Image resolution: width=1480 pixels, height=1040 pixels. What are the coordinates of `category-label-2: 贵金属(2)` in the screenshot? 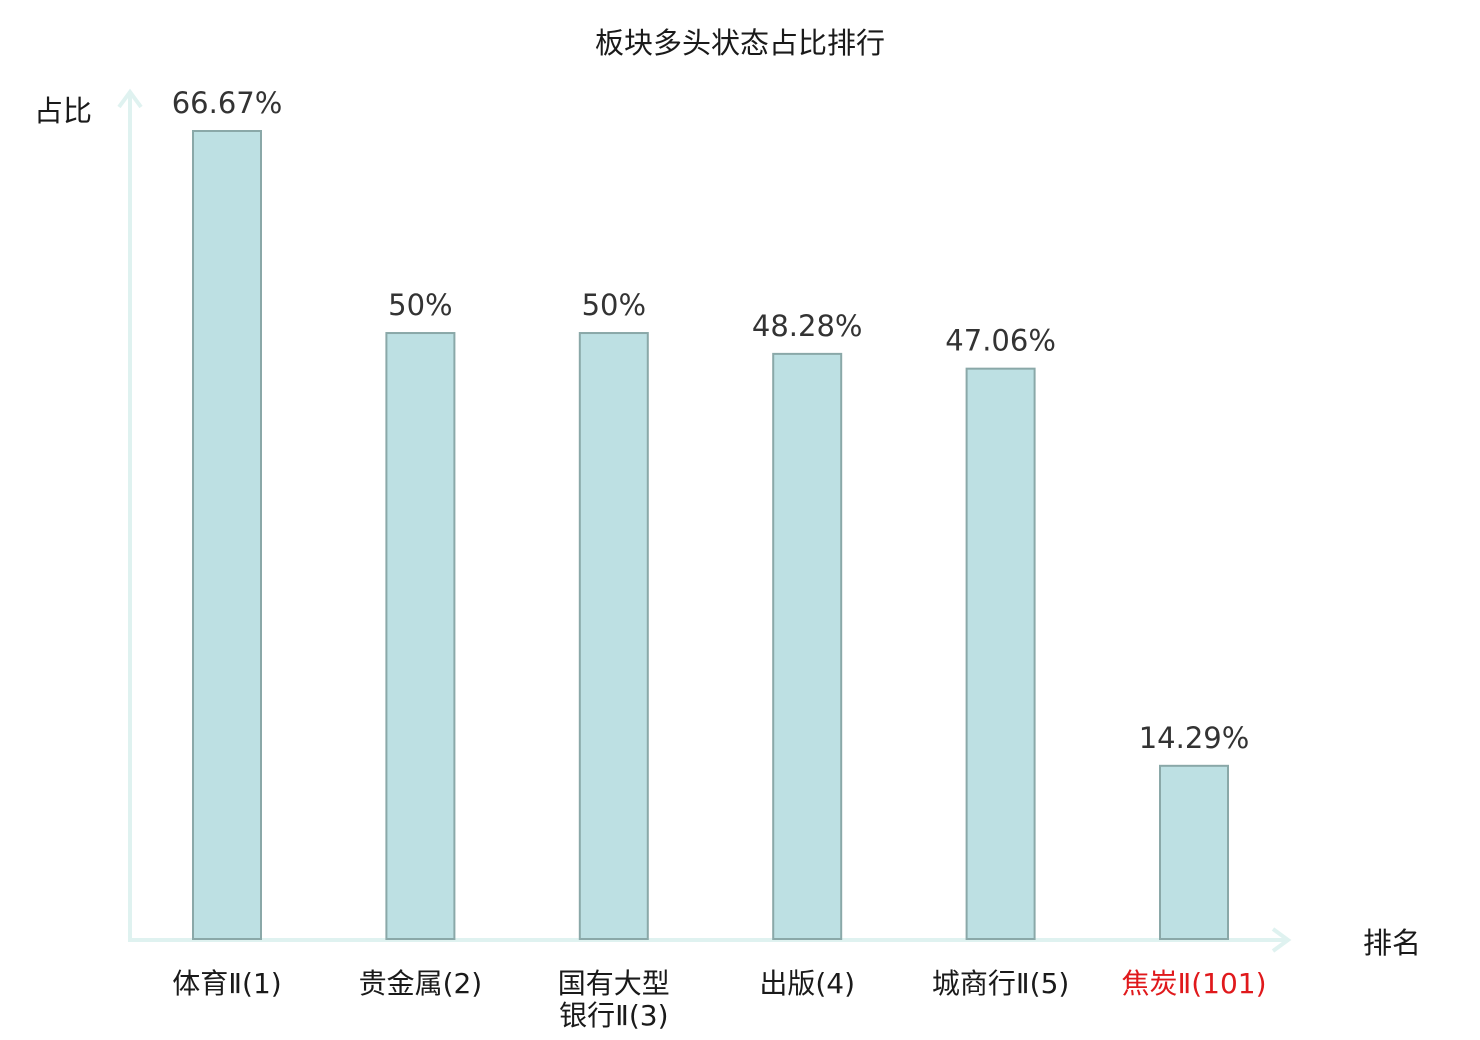 It's located at (421, 983).